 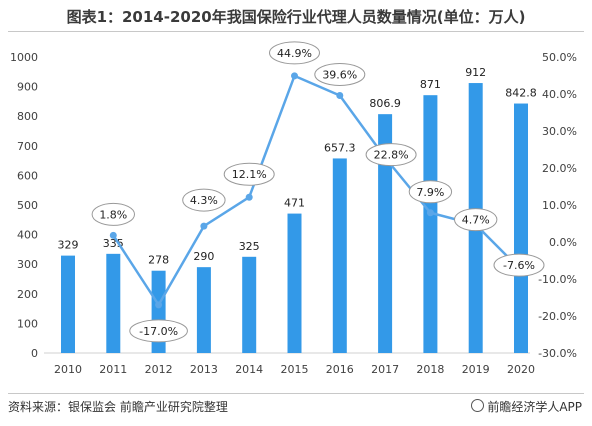 What do you see at coordinates (113, 369) in the screenshot?
I see `x-tick-label: 2011` at bounding box center [113, 369].